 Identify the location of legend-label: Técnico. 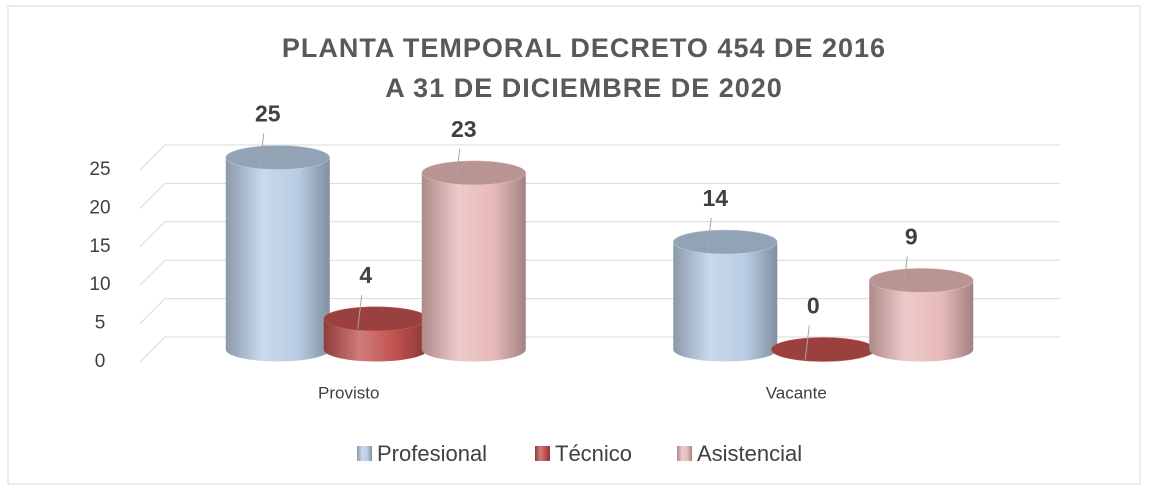
(593, 453).